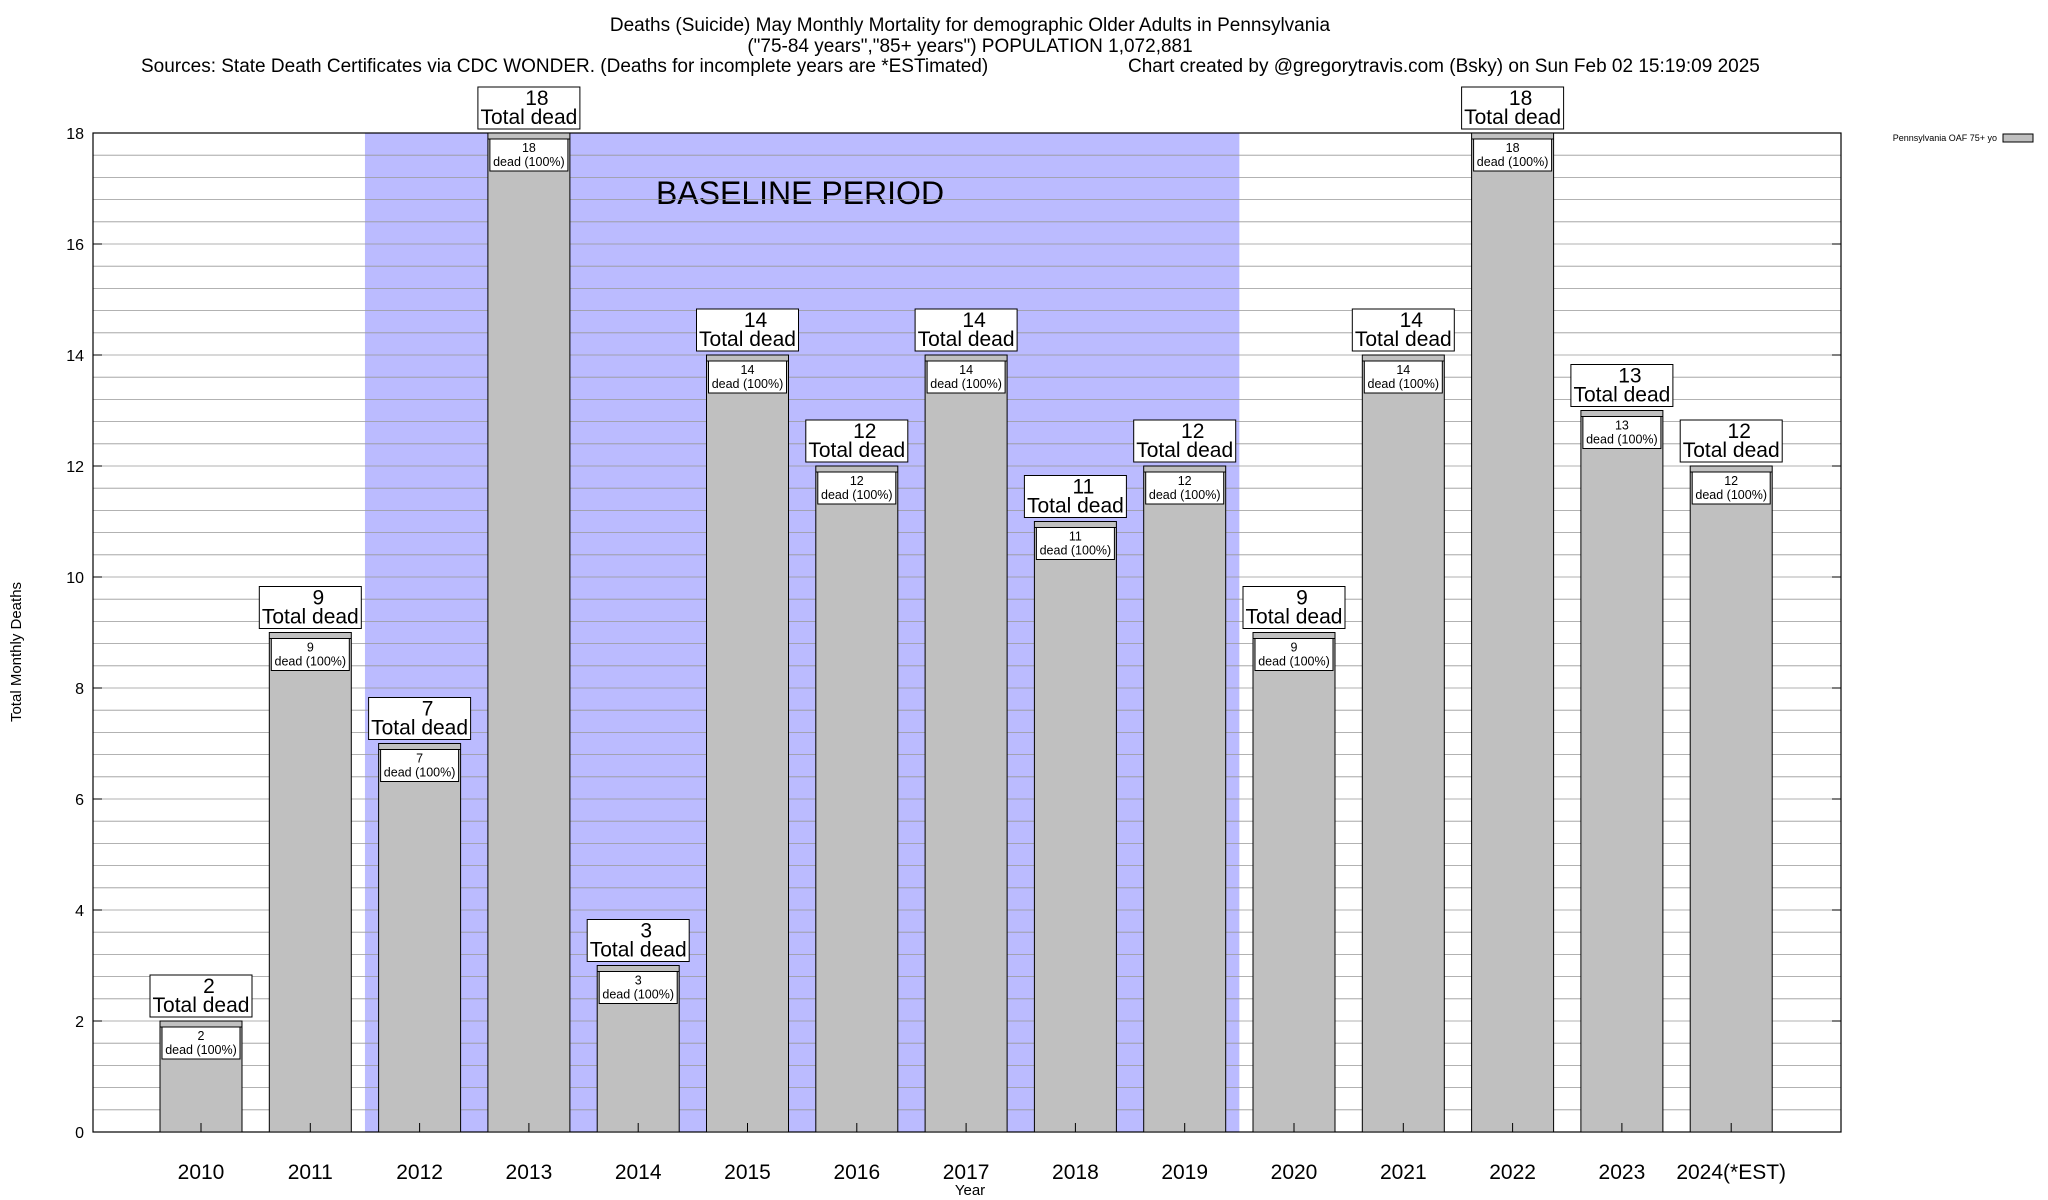  What do you see at coordinates (646, 931) in the screenshot?
I see `total-label-count: 3` at bounding box center [646, 931].